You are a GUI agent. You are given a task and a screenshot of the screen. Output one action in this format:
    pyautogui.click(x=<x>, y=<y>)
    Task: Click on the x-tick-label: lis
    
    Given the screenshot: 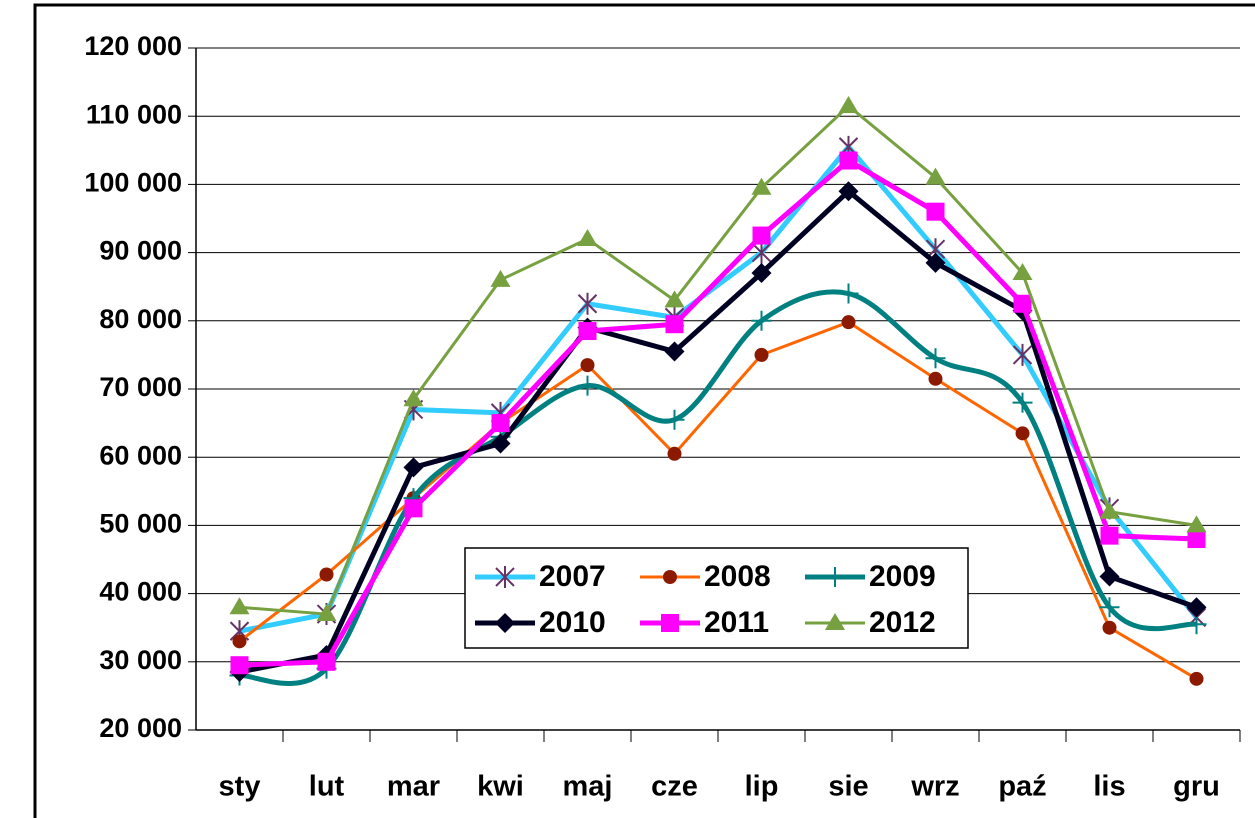 What is the action you would take?
    pyautogui.click(x=1109, y=787)
    